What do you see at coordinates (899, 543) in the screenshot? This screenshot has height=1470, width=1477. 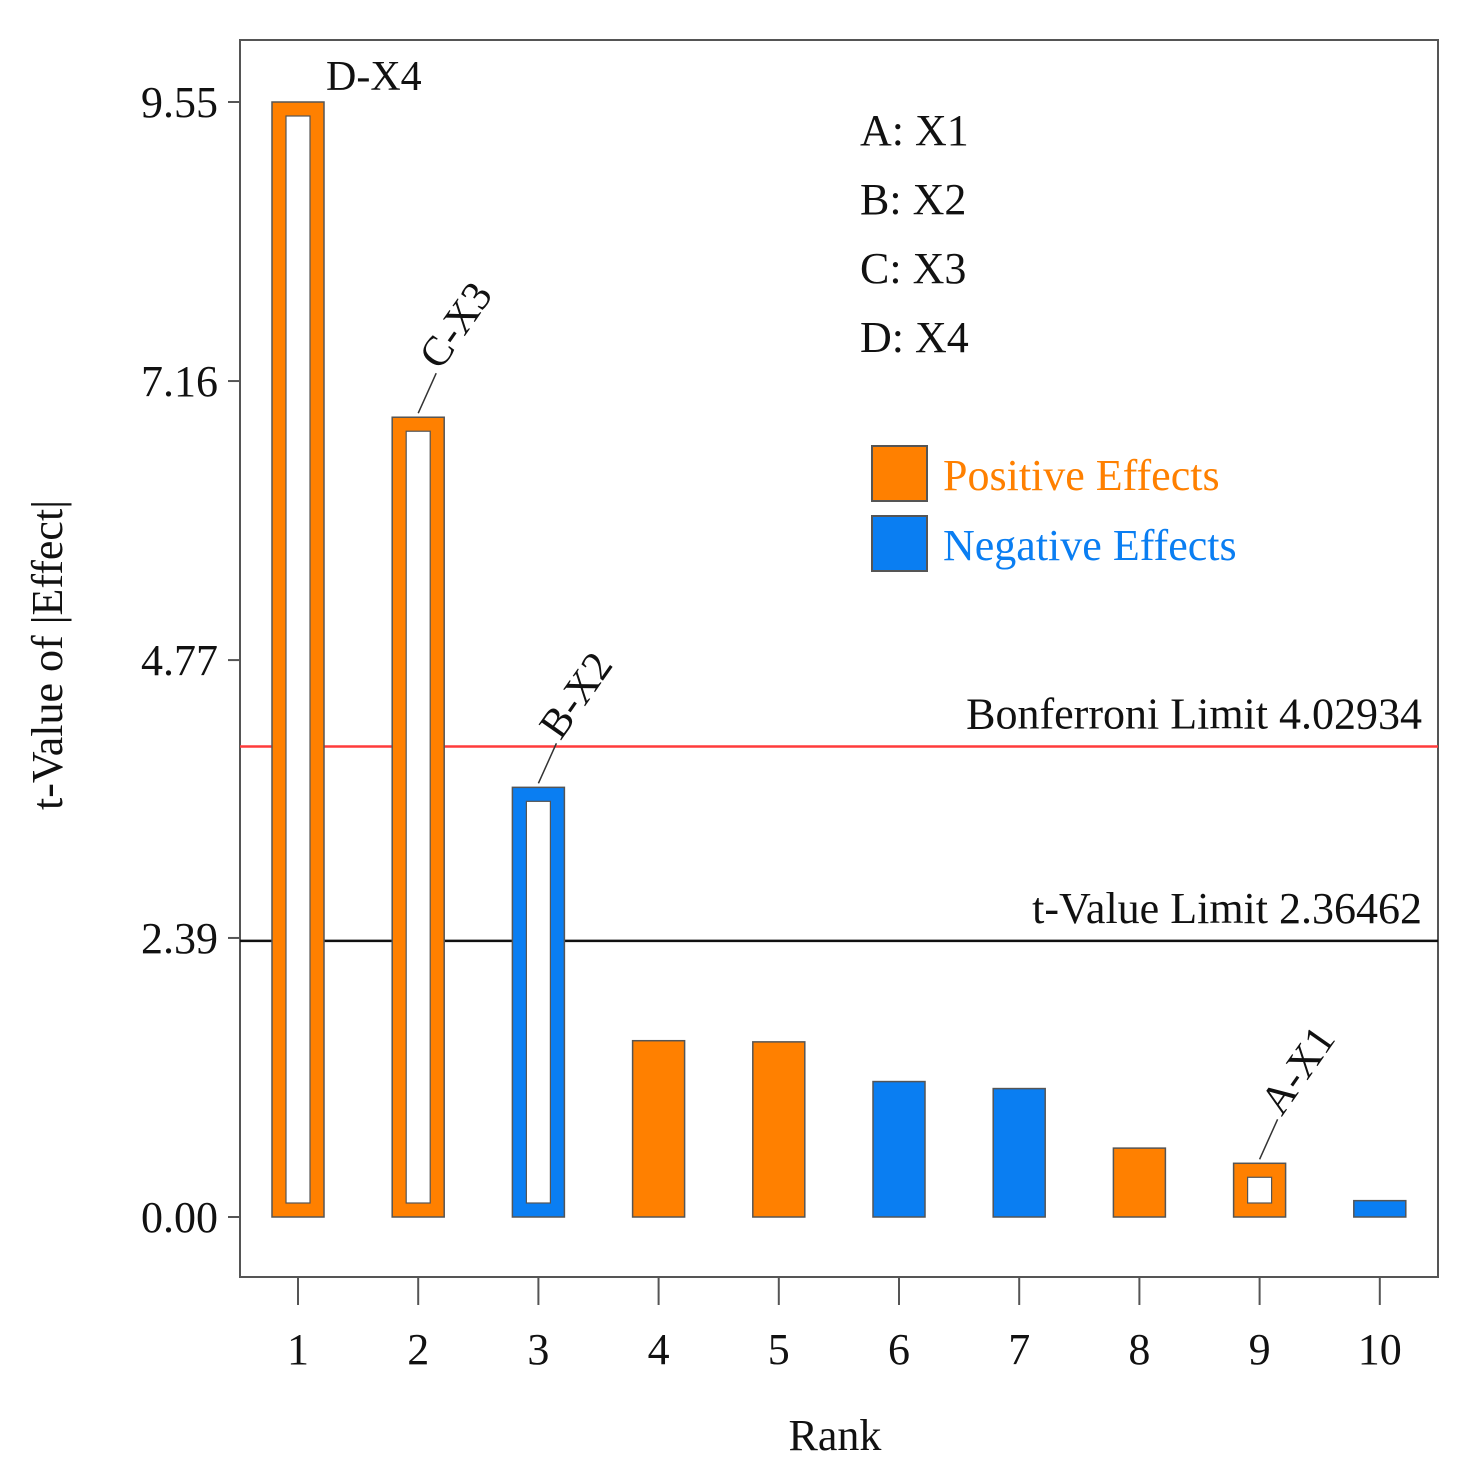 I see `legend-swatch-negative` at bounding box center [899, 543].